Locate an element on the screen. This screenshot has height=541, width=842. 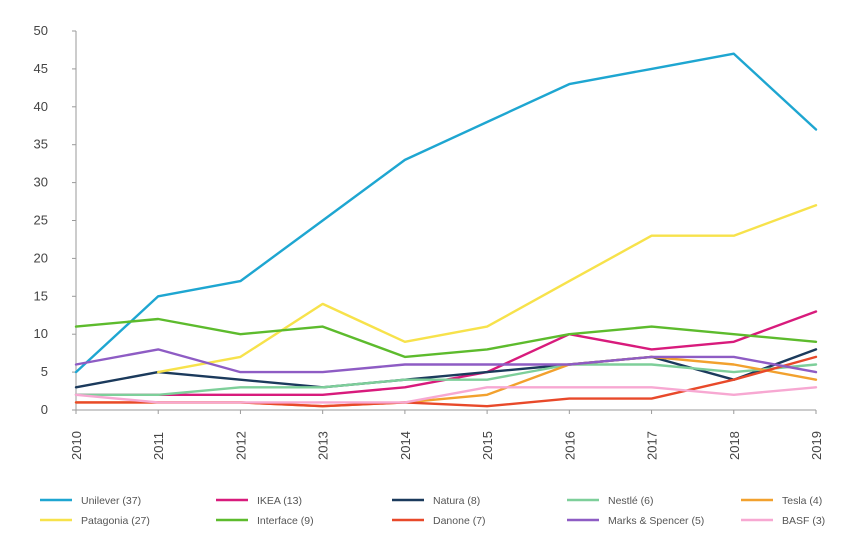
legend-label: Danone (7) is located at coordinates (459, 521).